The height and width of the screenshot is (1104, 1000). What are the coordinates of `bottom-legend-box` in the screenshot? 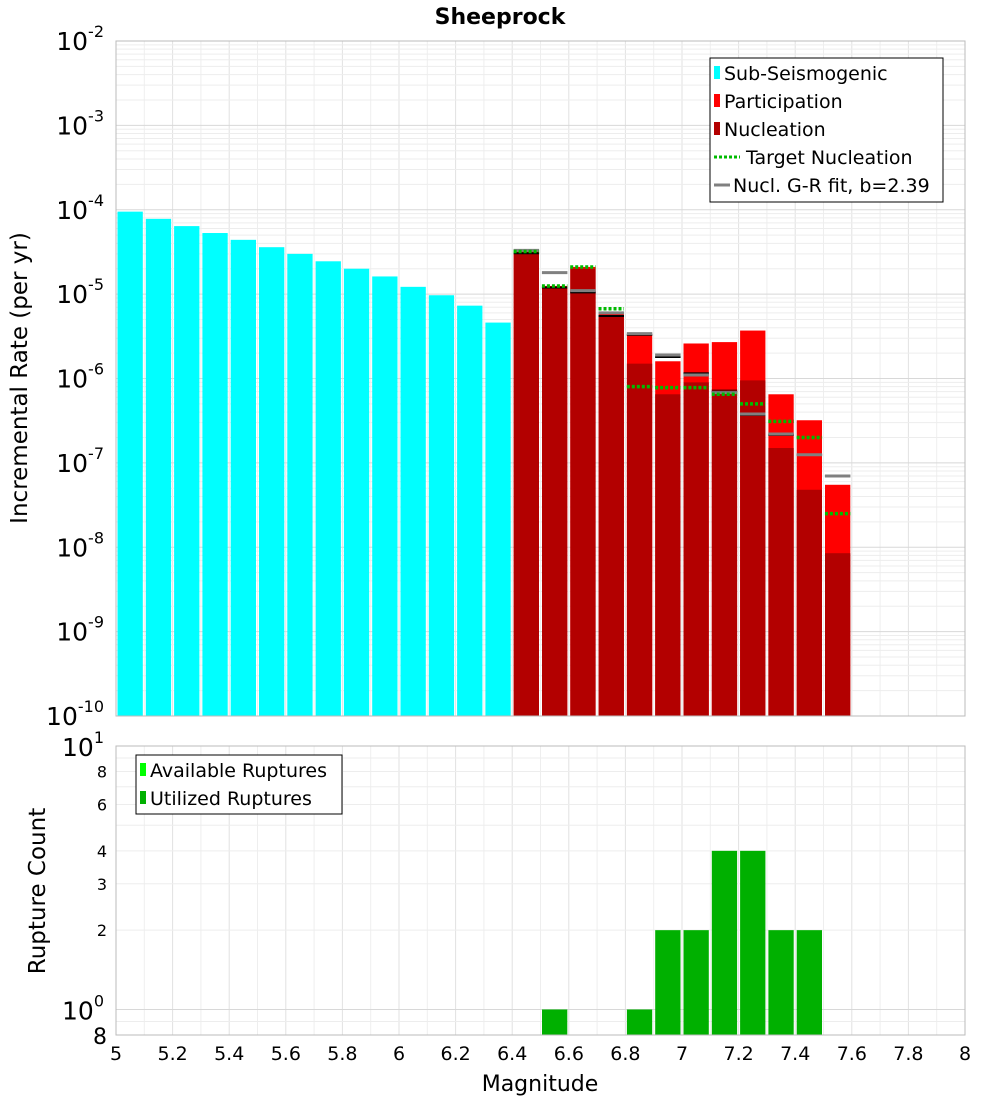 It's located at (239, 784).